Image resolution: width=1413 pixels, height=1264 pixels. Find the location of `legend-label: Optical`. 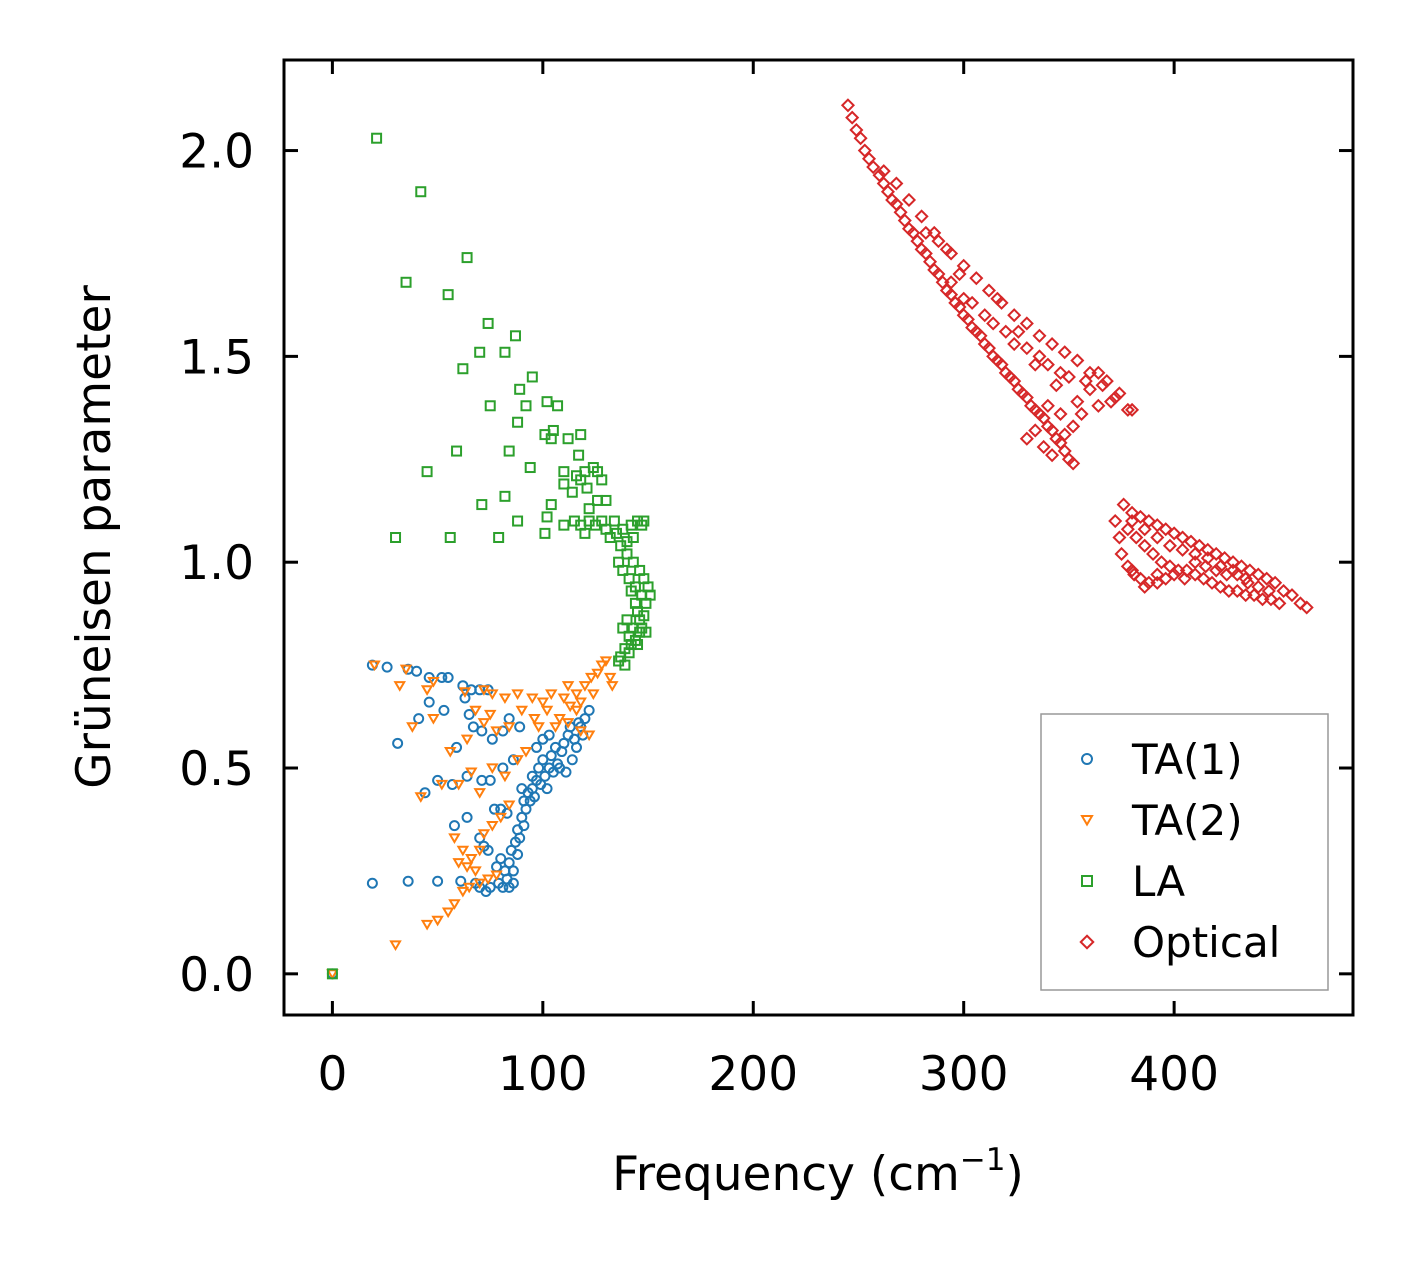

legend-label: Optical is located at coordinates (1206, 942).